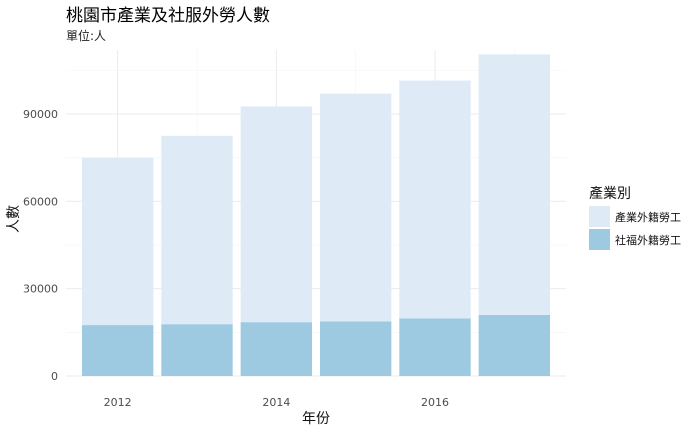 The image size is (700, 432). I want to click on y-tick-label: 0, so click(54, 376).